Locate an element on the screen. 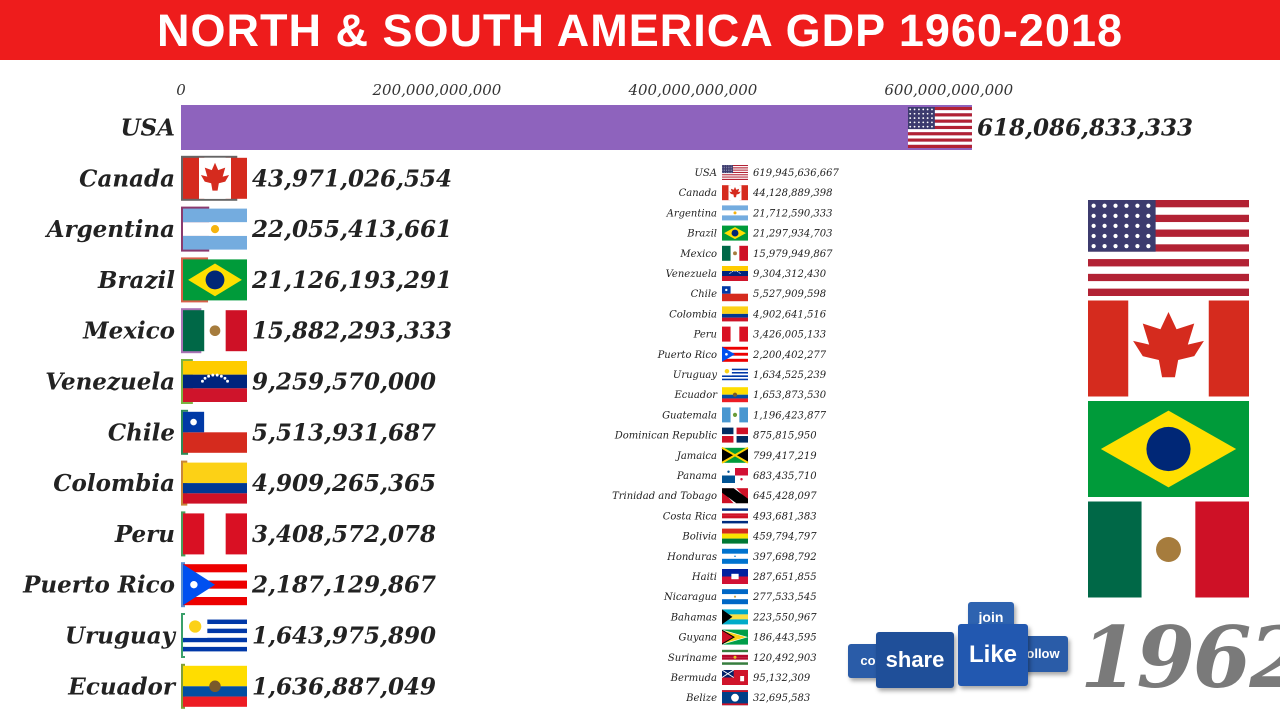 Image resolution: width=1280 pixels, height=720 pixels. table-row: Dominican Republic 875,815,950 is located at coordinates (715, 435).